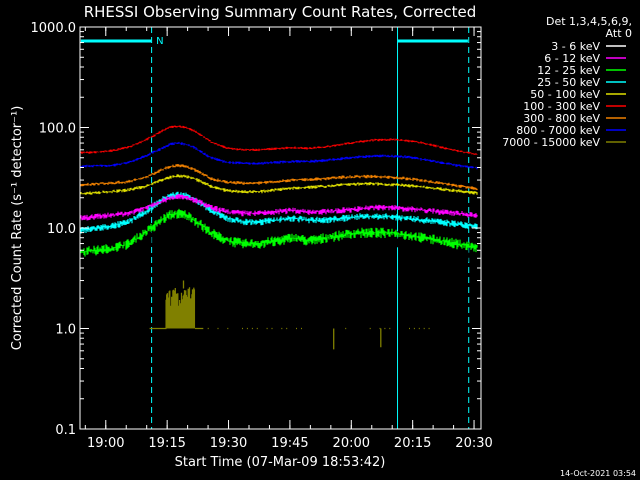 This screenshot has width=640, height=480. What do you see at coordinates (279, 184) in the screenshot?
I see `series-trace-50-100keV` at bounding box center [279, 184].